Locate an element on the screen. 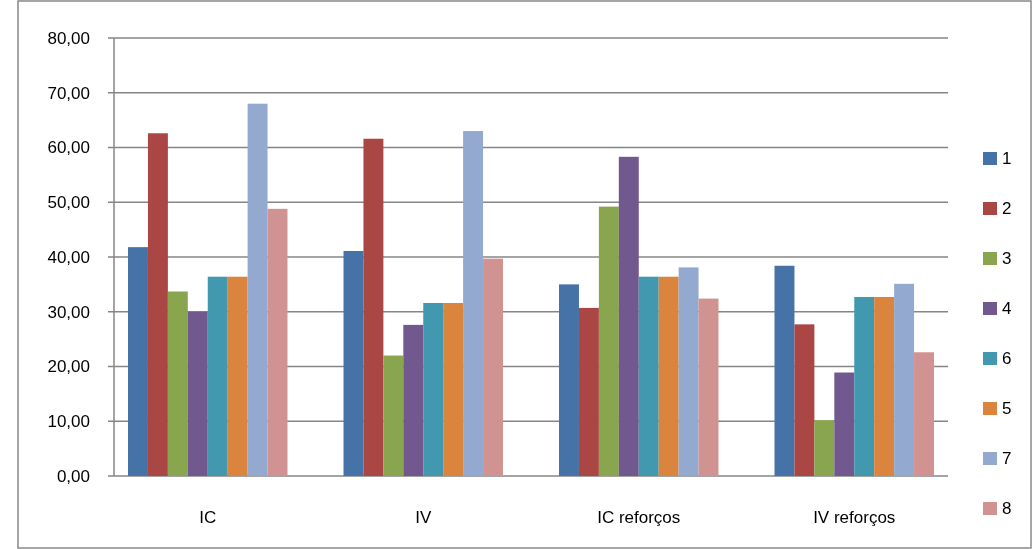 This screenshot has width=1032, height=549. legend-label: 6 is located at coordinates (1007, 358).